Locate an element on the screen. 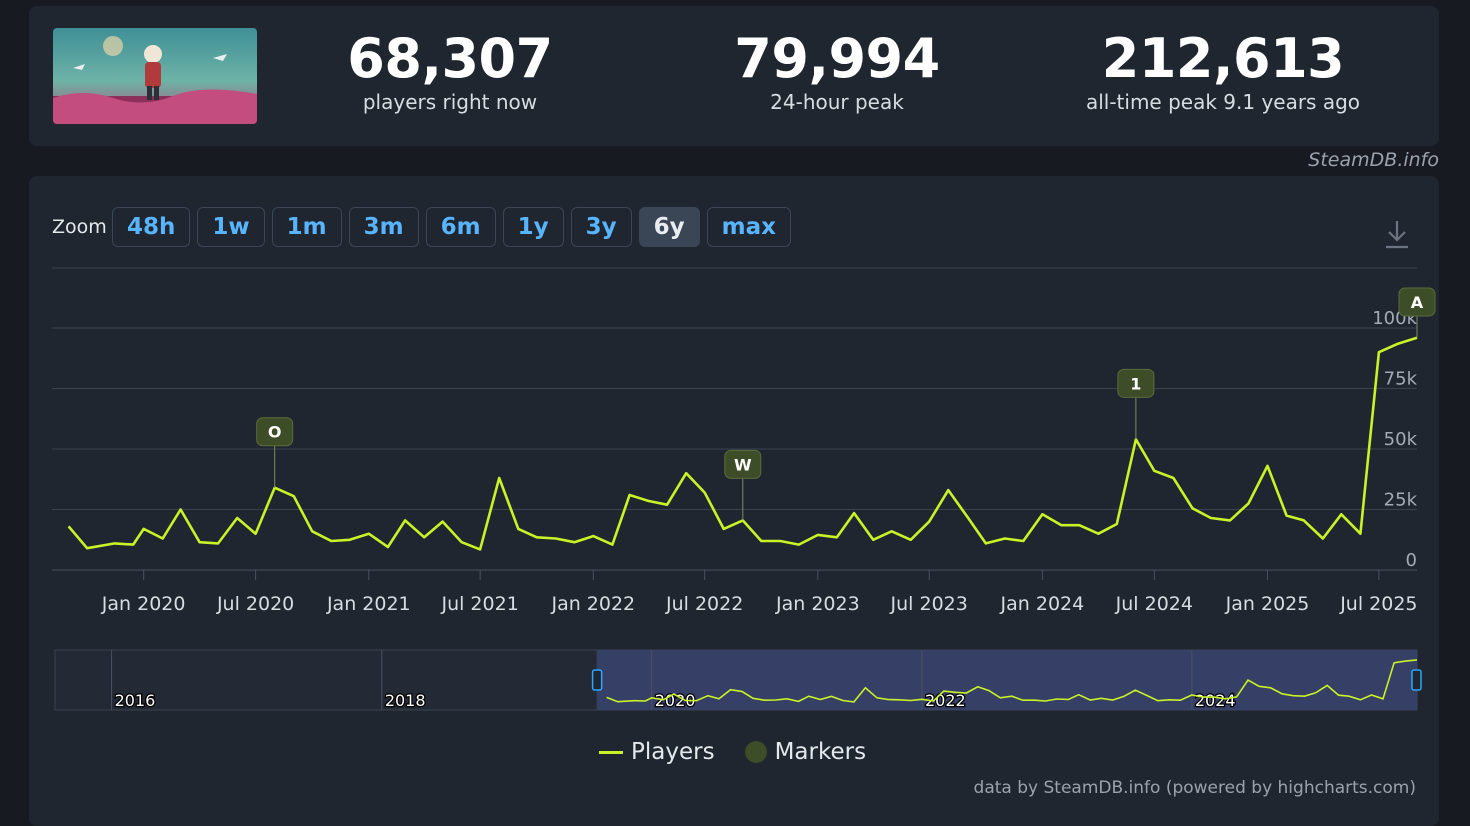 This screenshot has height=826, width=1470. download-icon is located at coordinates (1397, 234).